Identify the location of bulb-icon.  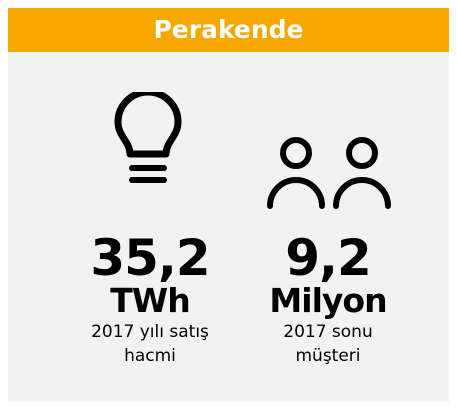
(148, 137).